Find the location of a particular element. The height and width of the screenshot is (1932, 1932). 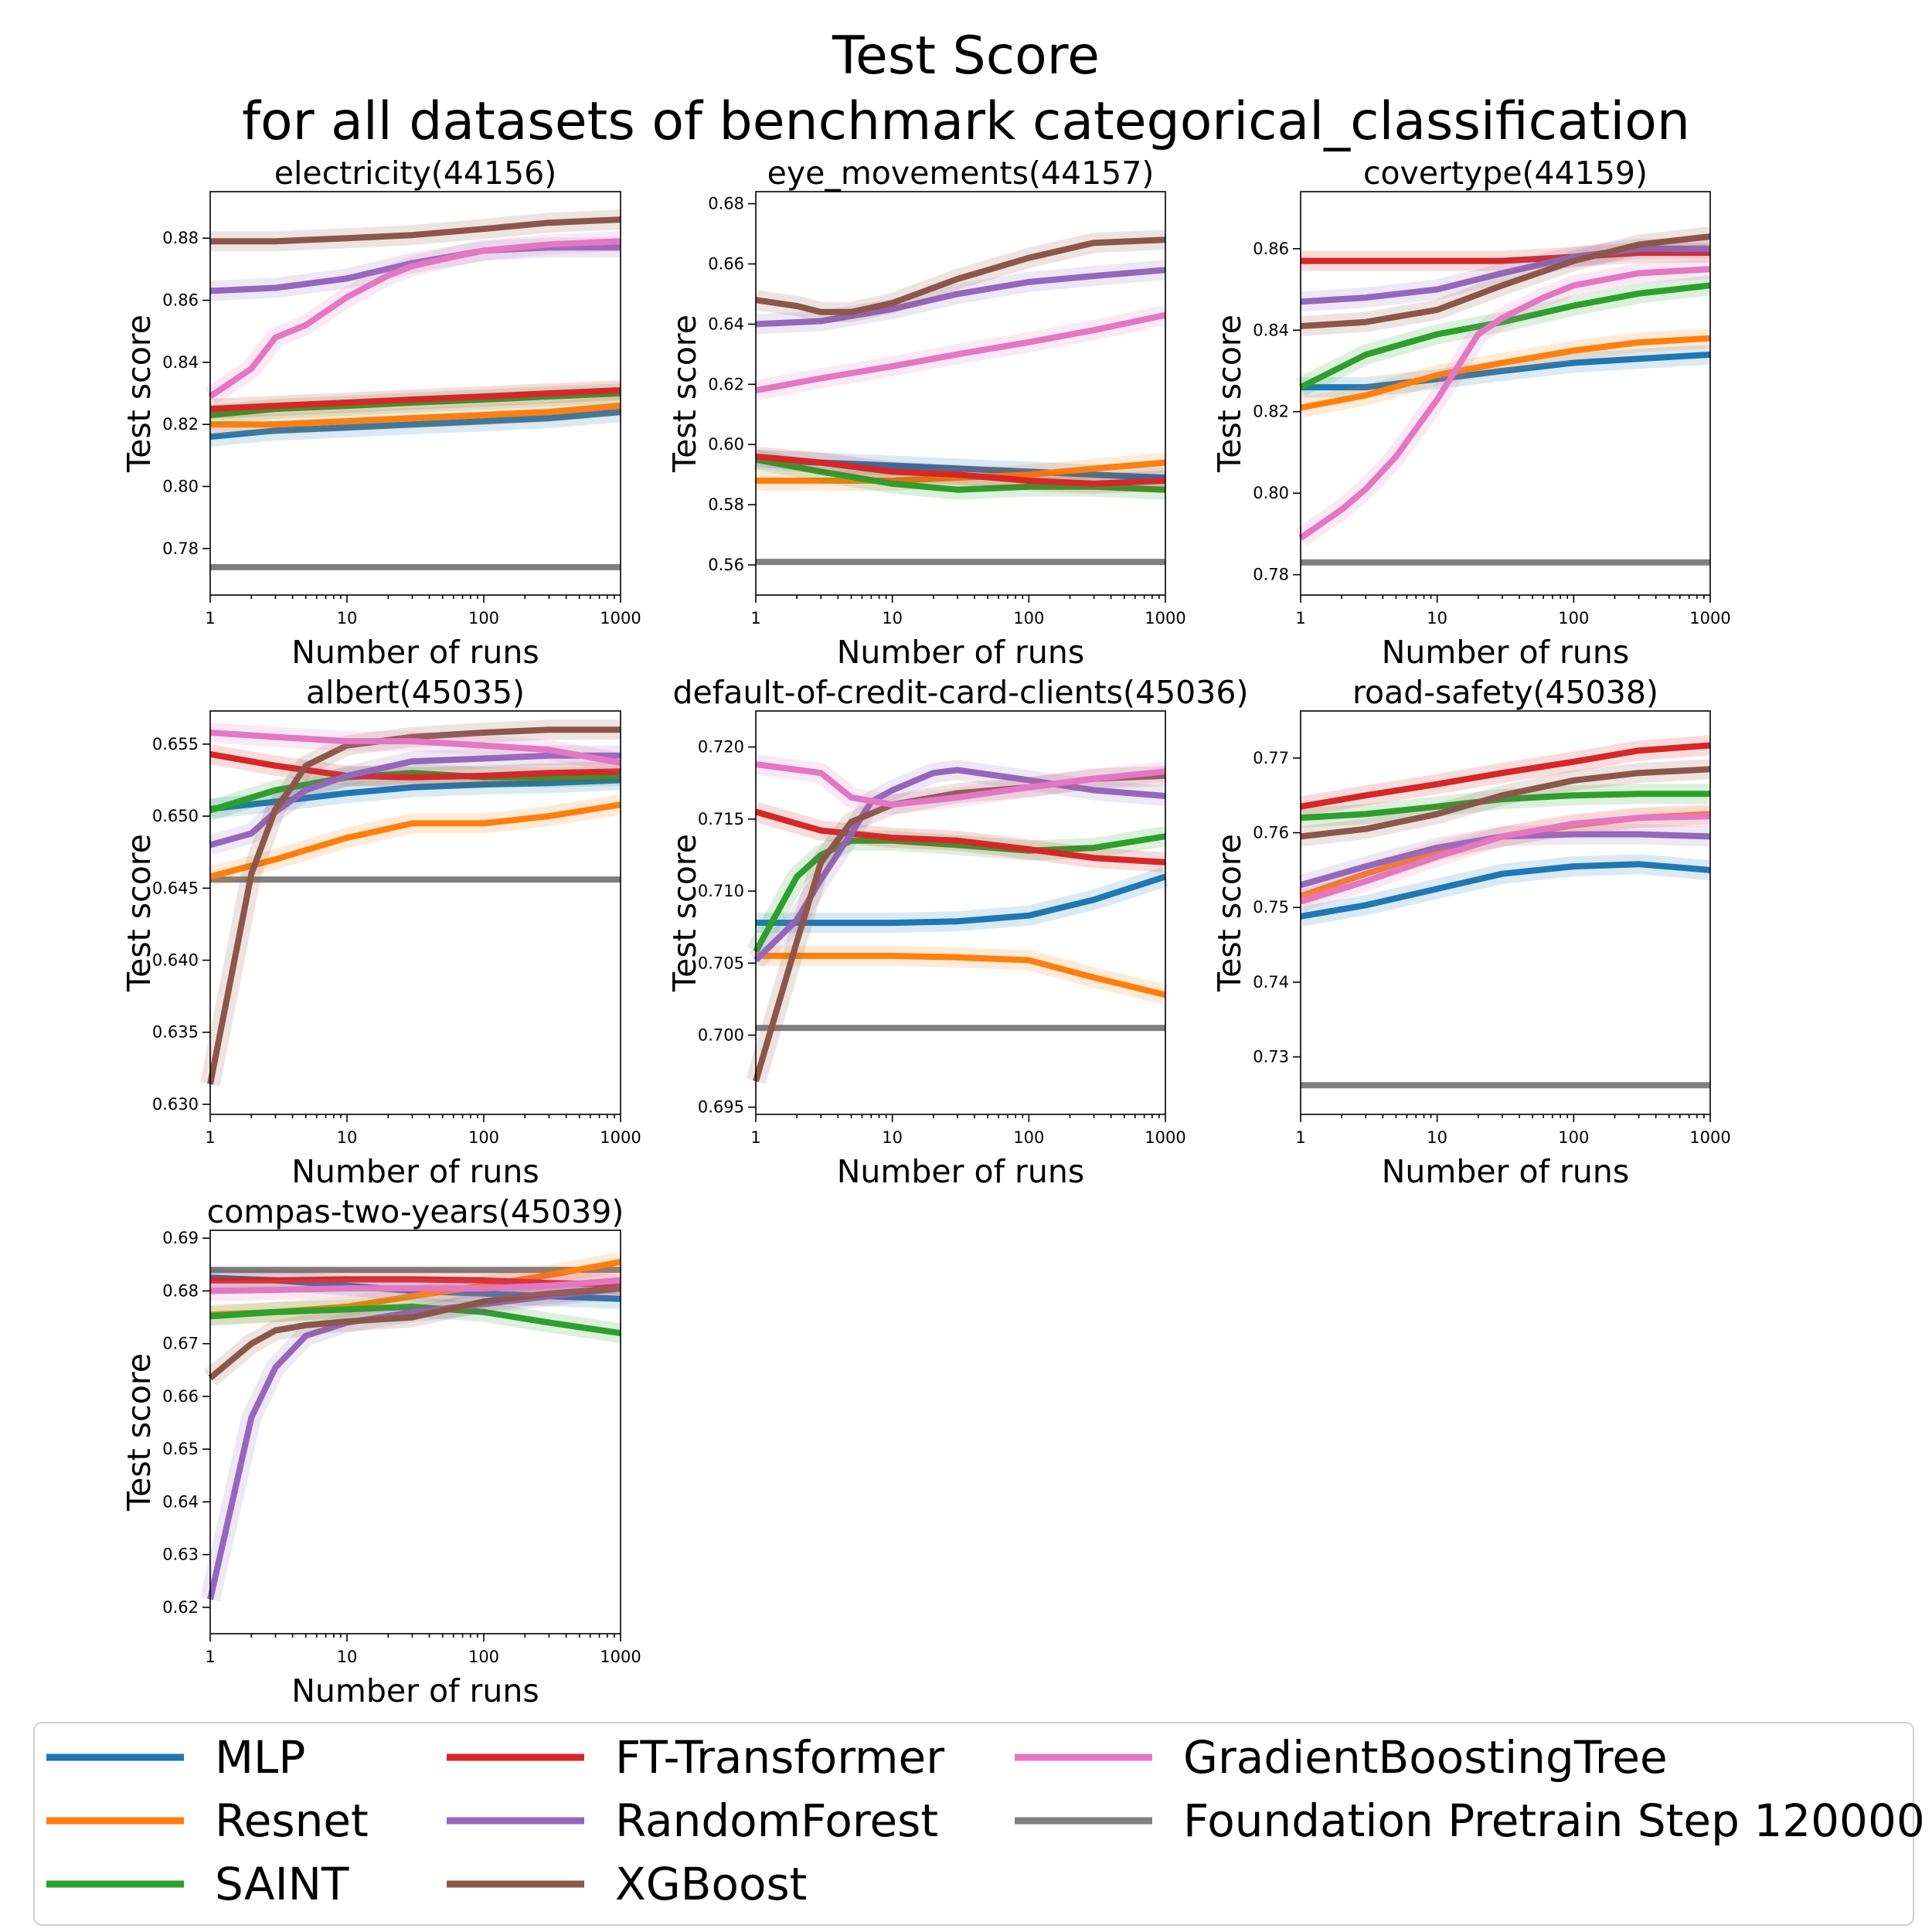

subplot-title: electricity(44156) is located at coordinates (415, 174).